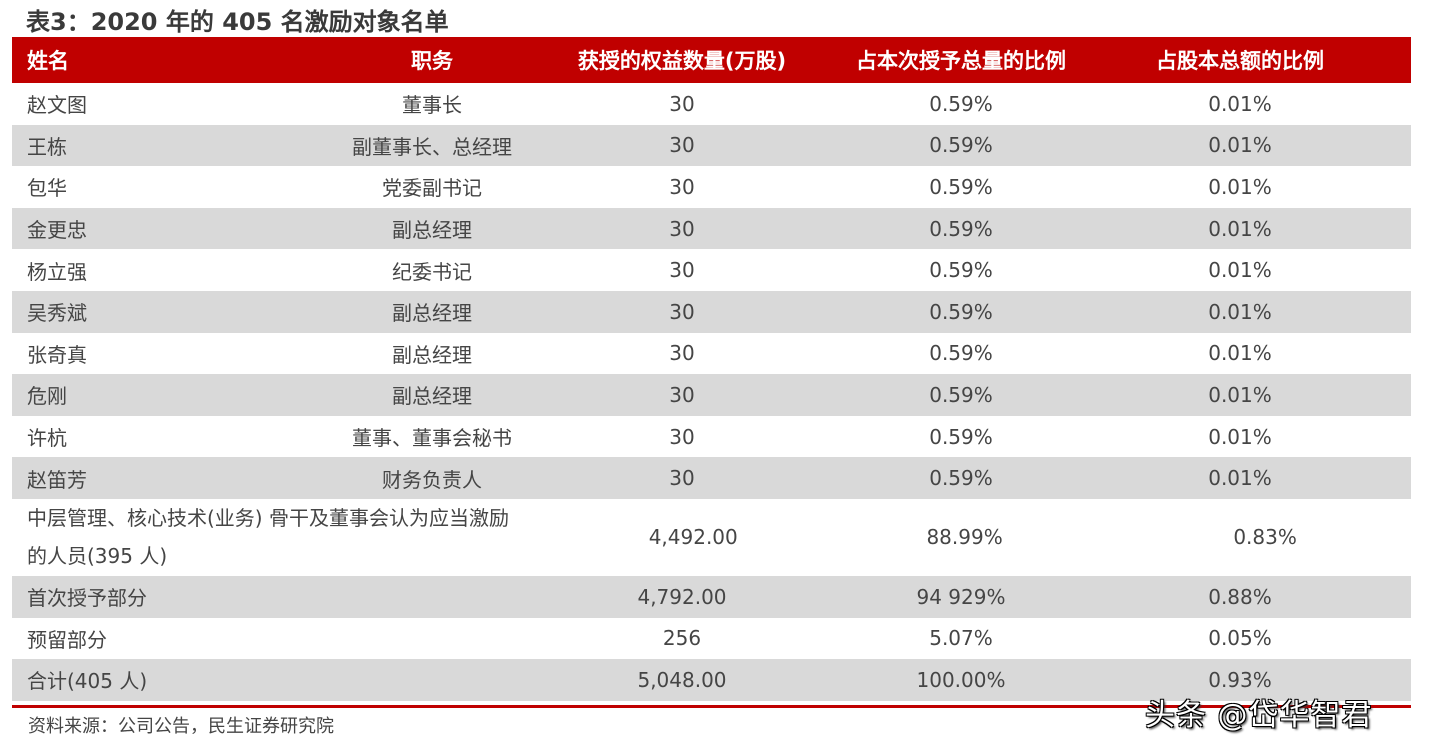  I want to click on cell-position: 副董事长、总经理, so click(432, 146).